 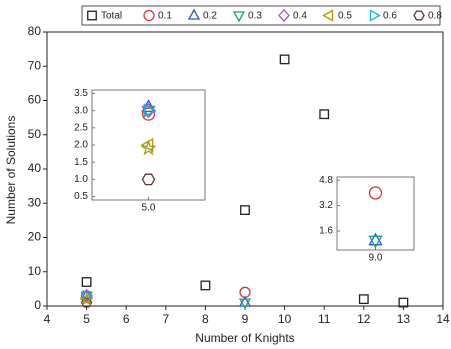 What do you see at coordinates (11, 170) in the screenshot?
I see `y-axis-label: Number of Solutions` at bounding box center [11, 170].